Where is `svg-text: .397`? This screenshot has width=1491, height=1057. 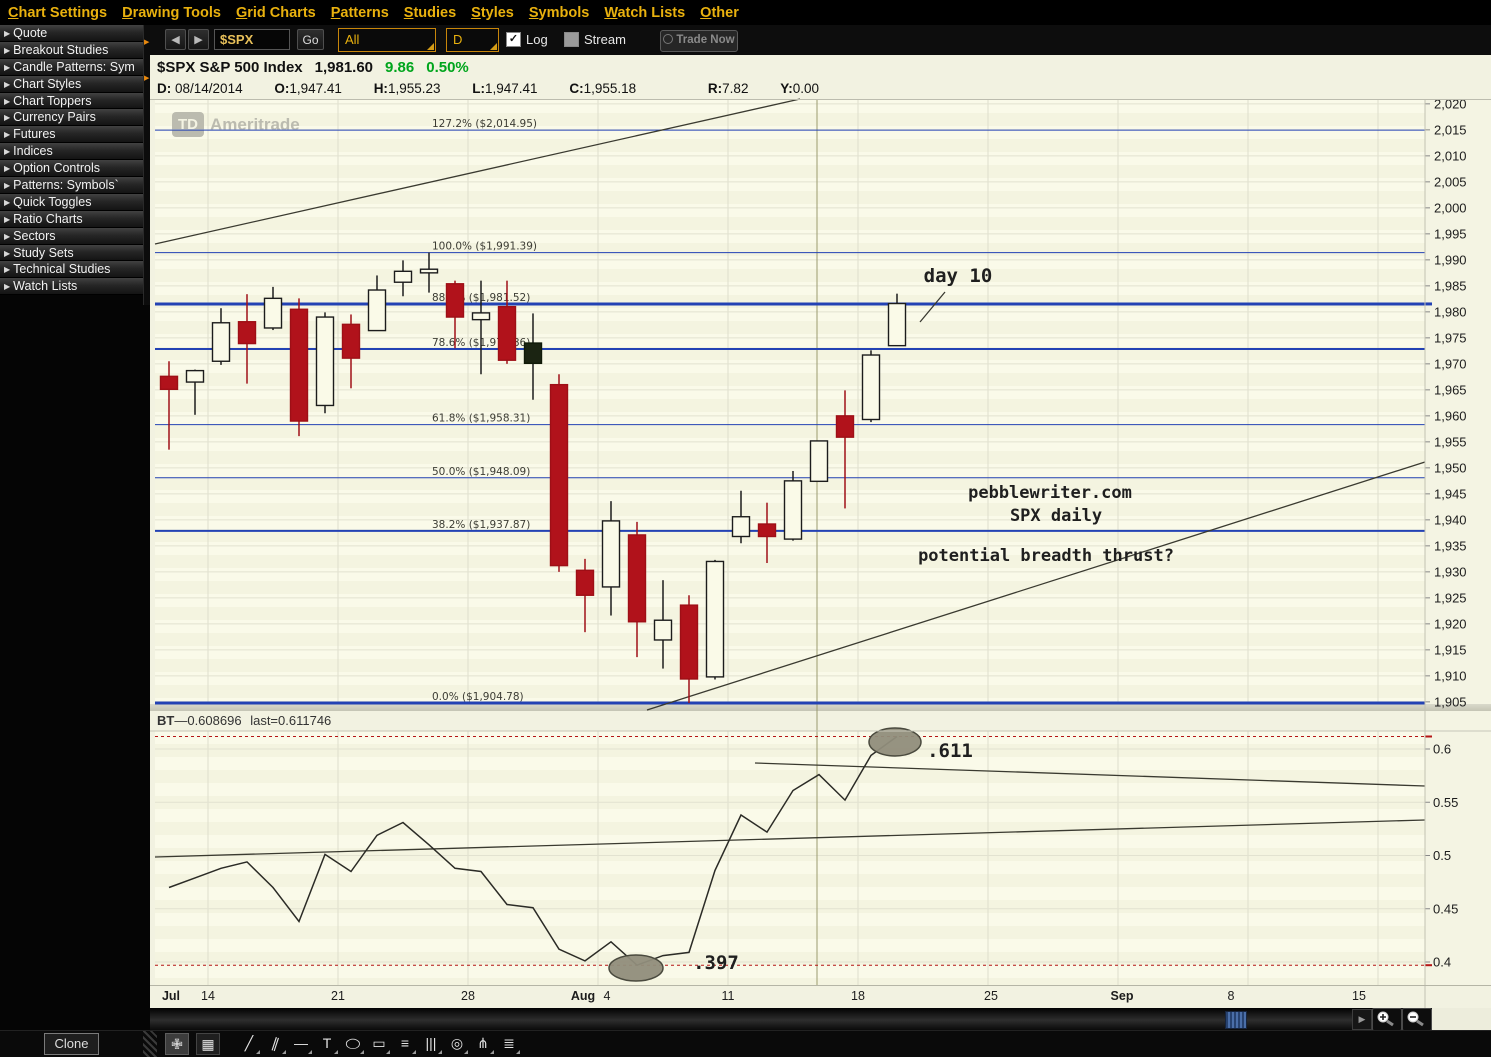 svg-text: .397 is located at coordinates (716, 963).